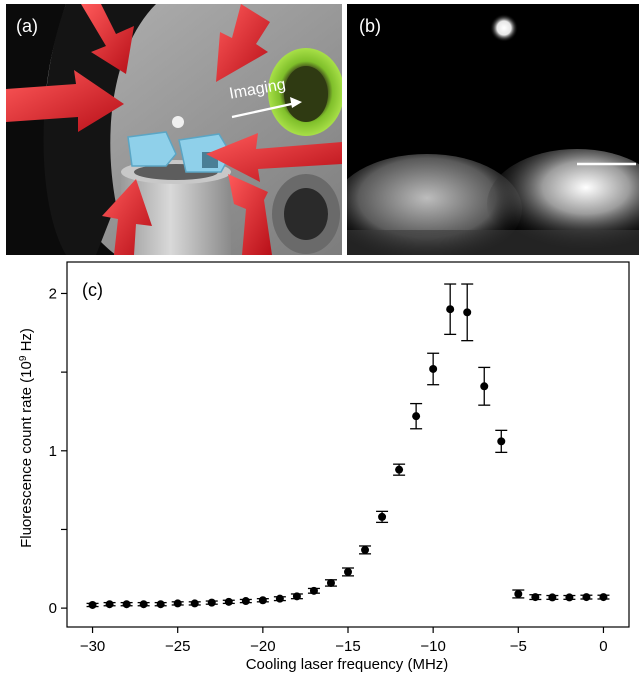  What do you see at coordinates (177, 646) in the screenshot?
I see `x-tick-label: −25` at bounding box center [177, 646].